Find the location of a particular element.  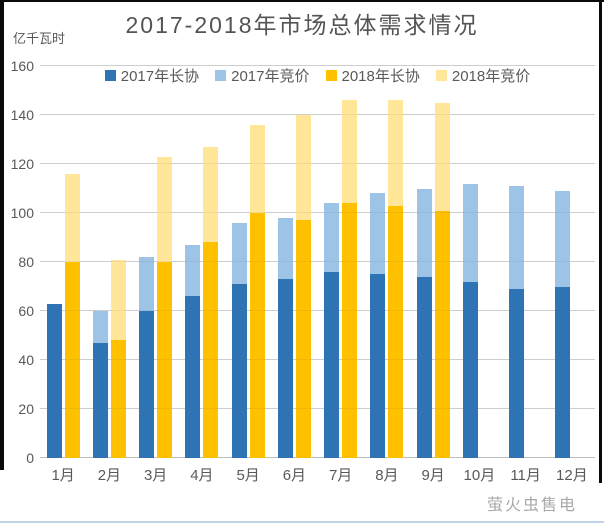

y-tick-label-40: 40 is located at coordinates (26, 360).